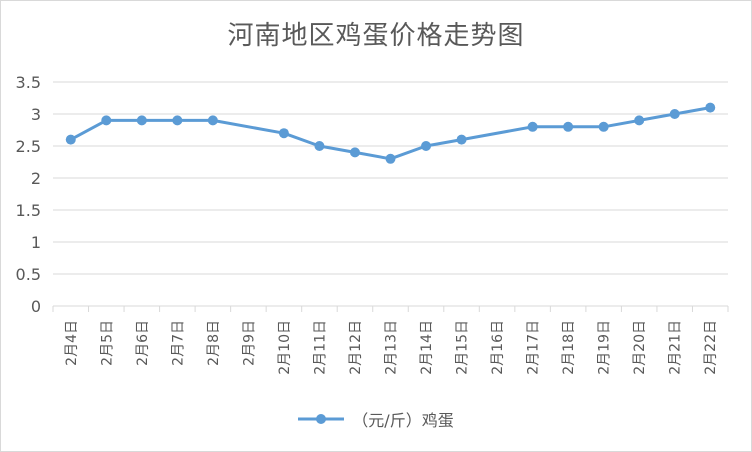 This screenshot has width=752, height=452. I want to click on x-tick-label: 2月5日, so click(107, 343).